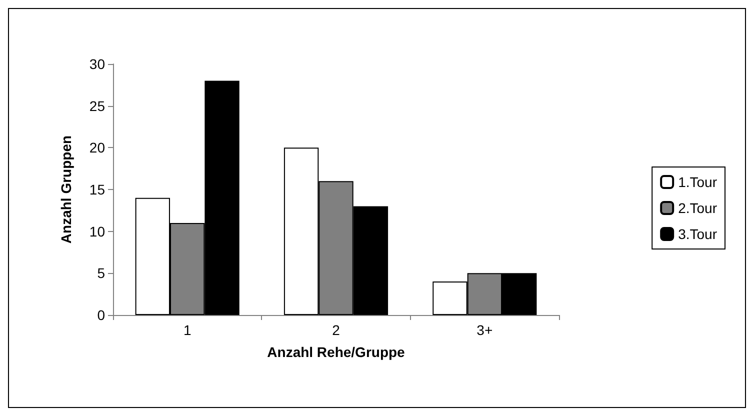 The image size is (754, 416). I want to click on y-tick-label: 30, so click(97, 64).